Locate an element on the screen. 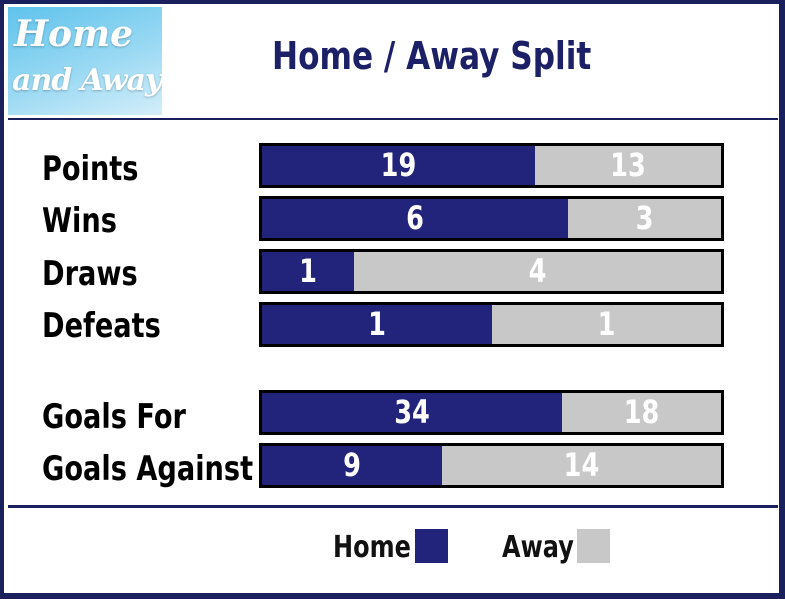 The image size is (785, 599). legend-swatch-home is located at coordinates (431, 546).